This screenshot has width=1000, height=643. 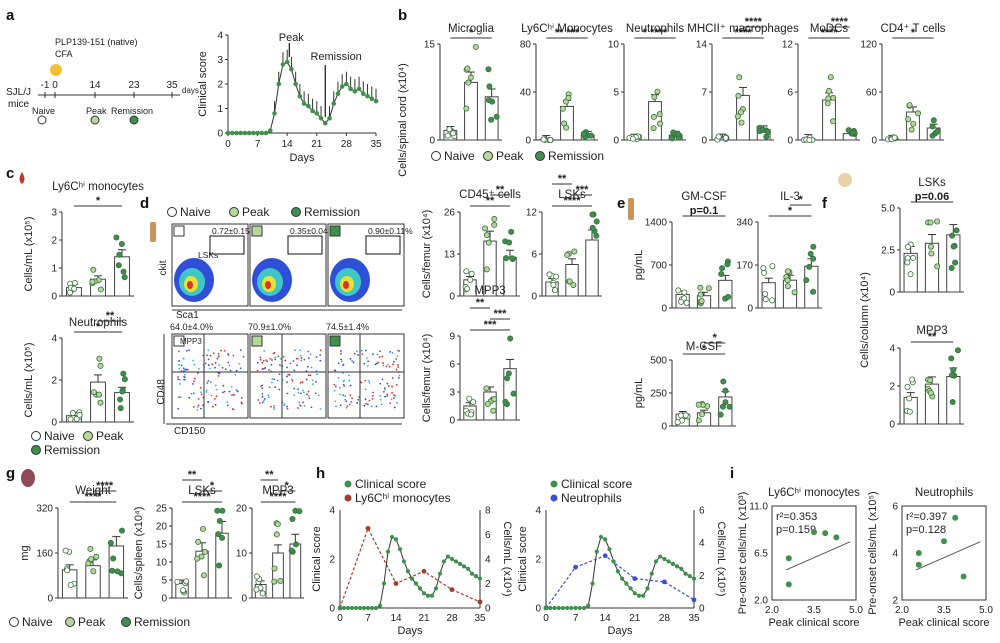 What do you see at coordinates (410, 567) in the screenshot?
I see `secondary-series-line` at bounding box center [410, 567].